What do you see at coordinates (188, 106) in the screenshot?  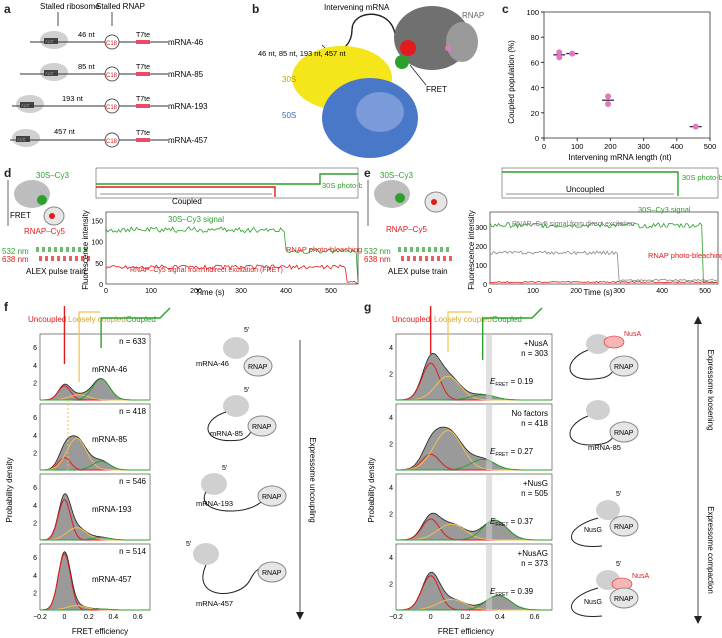 I see `construct-label-193: mRNA-193` at bounding box center [188, 106].